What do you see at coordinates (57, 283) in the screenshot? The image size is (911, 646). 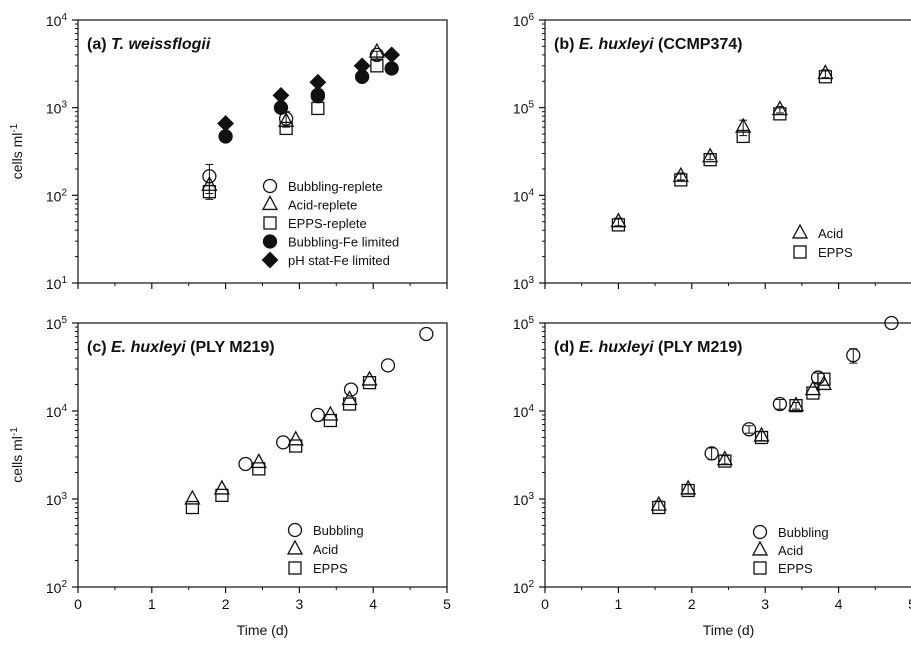 I see `y-tick-label: 10¹` at bounding box center [57, 283].